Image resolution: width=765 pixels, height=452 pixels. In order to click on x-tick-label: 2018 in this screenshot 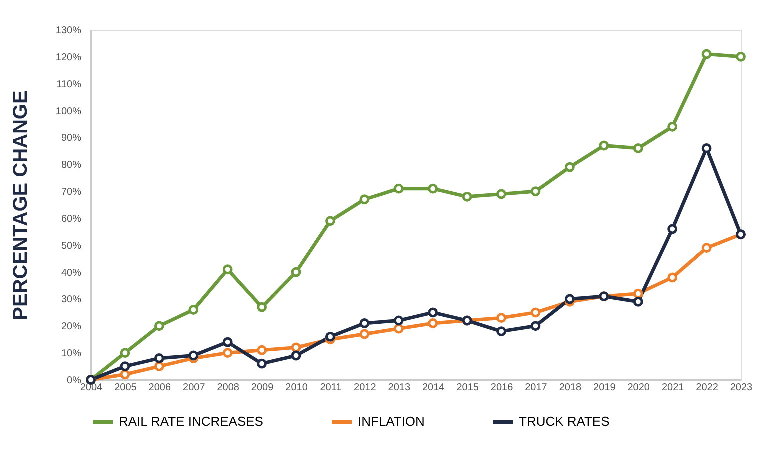, I will do `click(570, 388)`.